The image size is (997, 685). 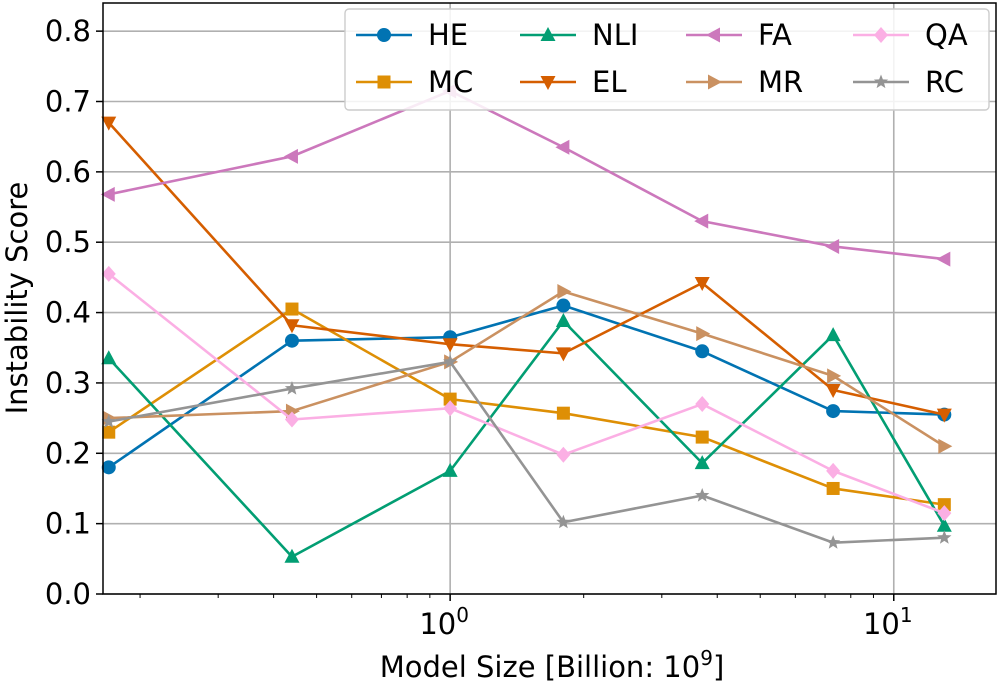 What do you see at coordinates (68, 453) in the screenshot?
I see `y-tick-label: 0.2` at bounding box center [68, 453].